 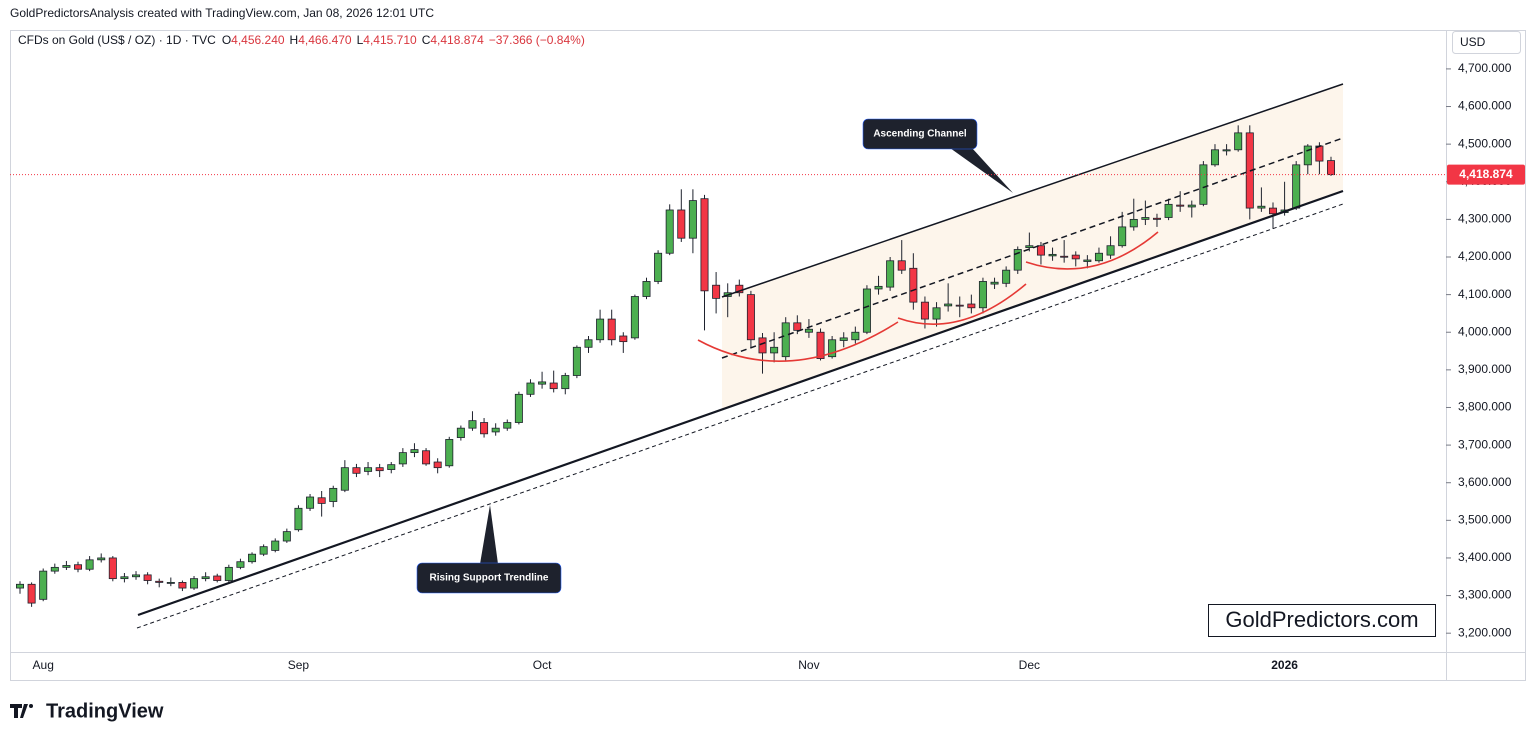 I want to click on channel-upper-line, so click(x=1032, y=190).